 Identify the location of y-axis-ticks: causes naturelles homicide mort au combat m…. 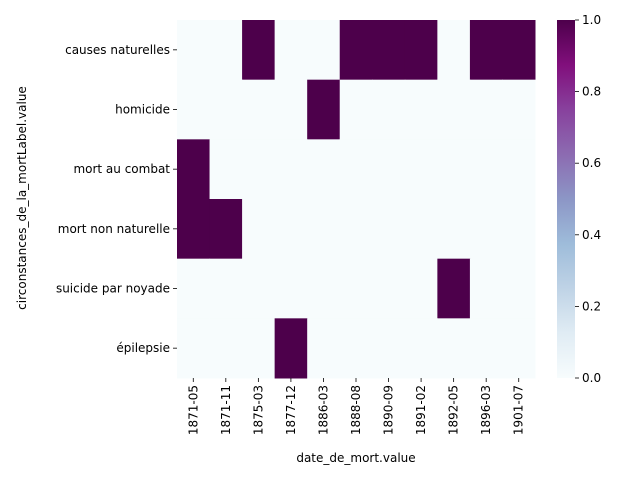
(116, 199).